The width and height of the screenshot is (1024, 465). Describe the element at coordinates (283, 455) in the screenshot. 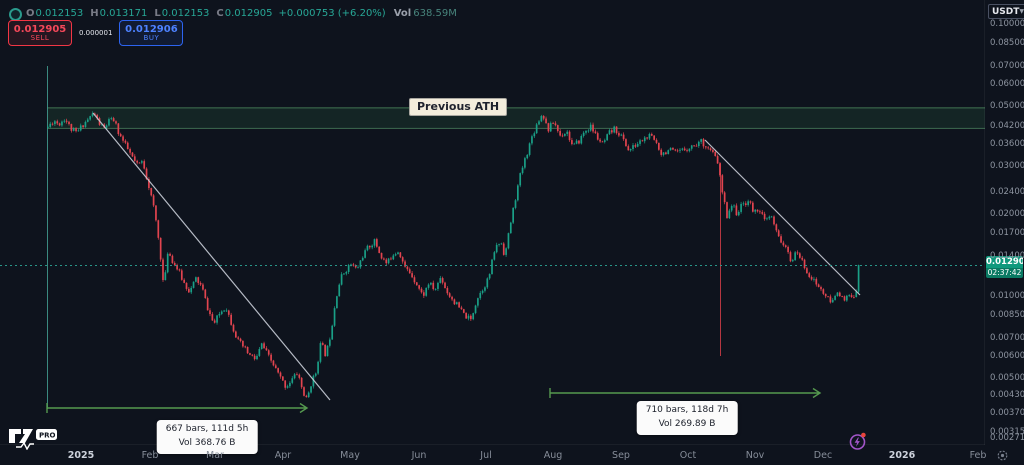

I see `time-tick-label: Apr` at that location.